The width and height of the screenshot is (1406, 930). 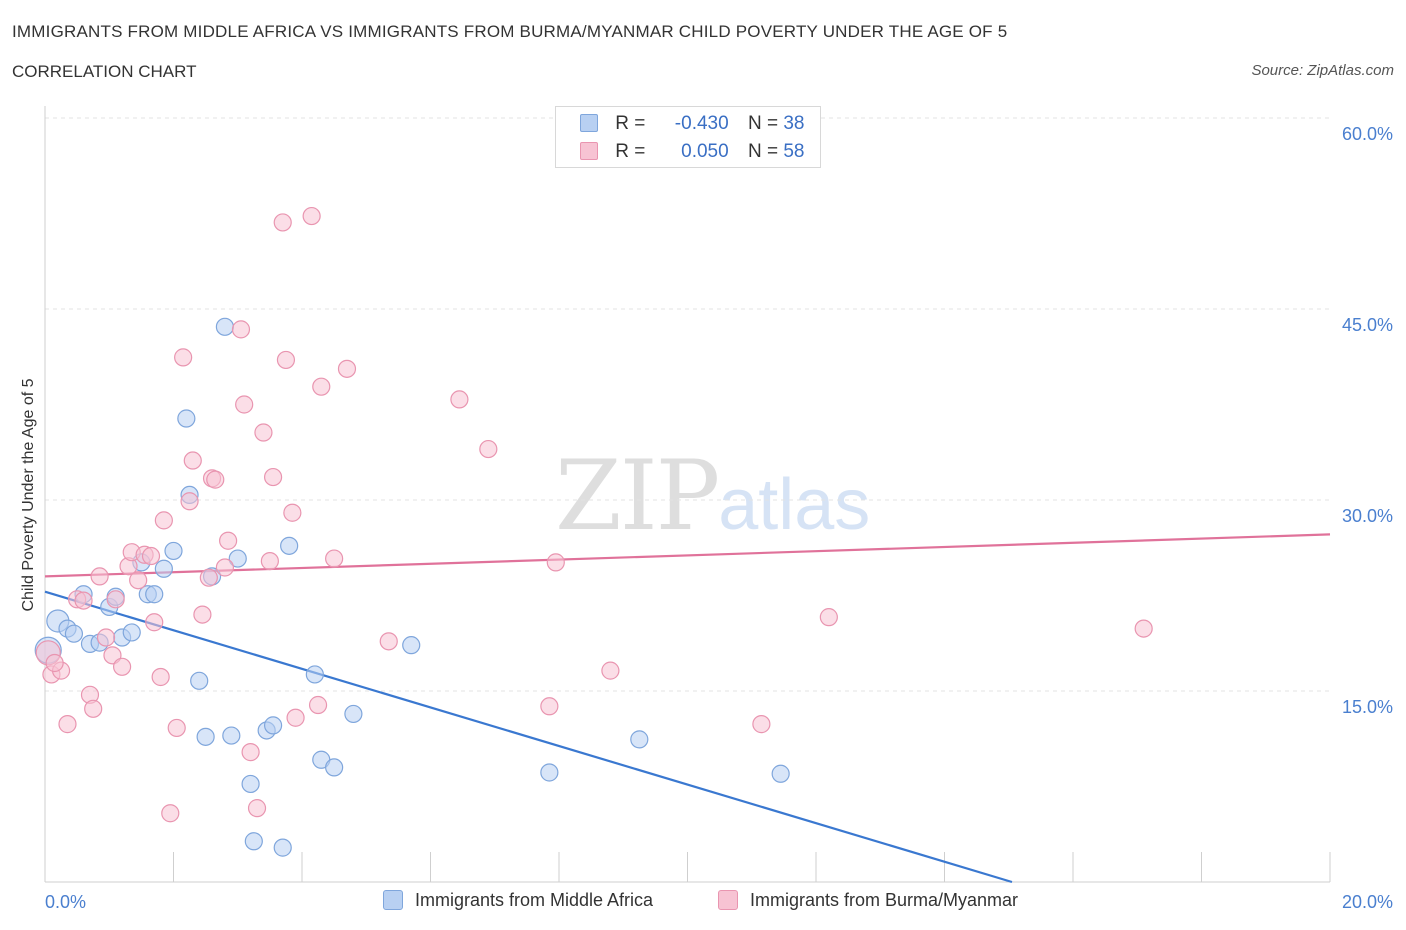 I want to click on bottom-legend-burma: Immigrants from Burma/Myanmar, so click(x=868, y=900).